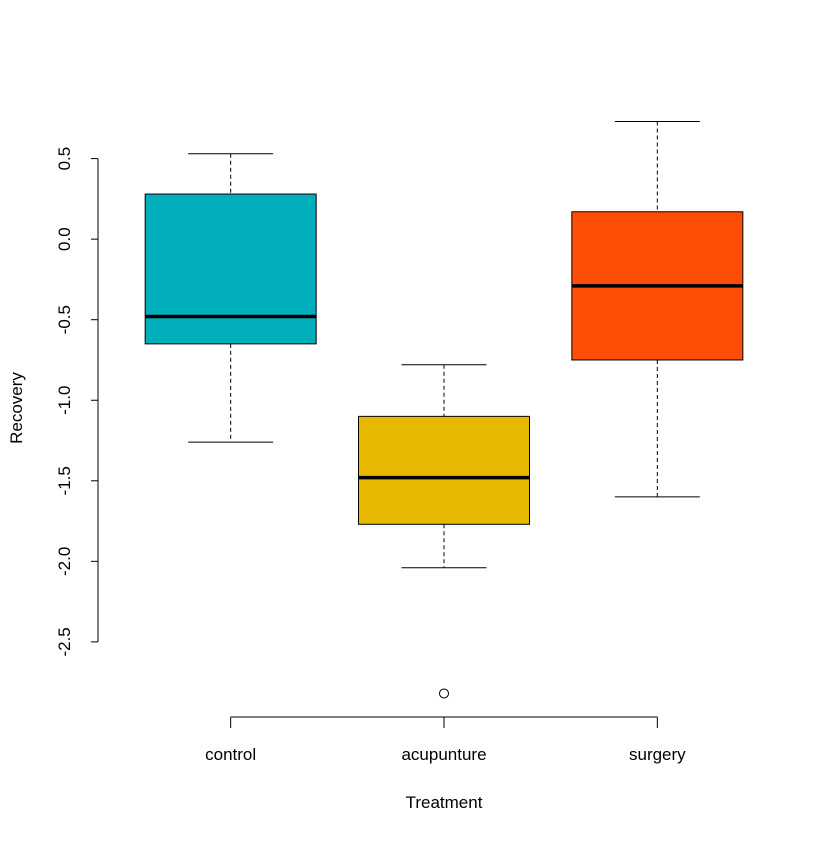 The image size is (840, 845). Describe the element at coordinates (64, 561) in the screenshot. I see `y-tick-label: -2.0` at that location.